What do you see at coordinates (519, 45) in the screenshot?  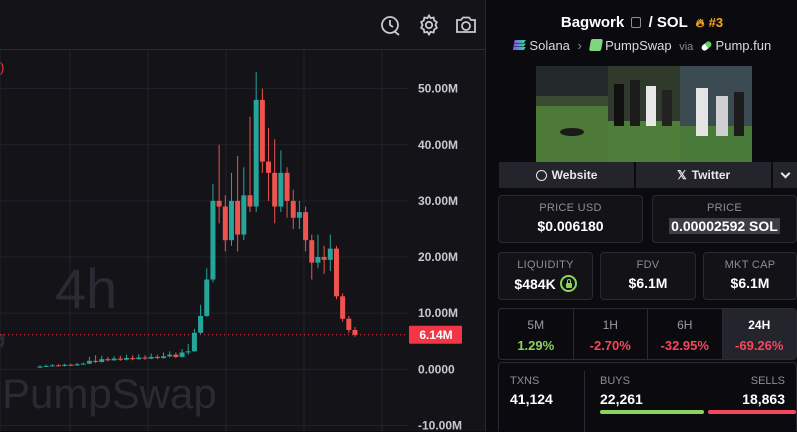 I see `solana-icon` at bounding box center [519, 45].